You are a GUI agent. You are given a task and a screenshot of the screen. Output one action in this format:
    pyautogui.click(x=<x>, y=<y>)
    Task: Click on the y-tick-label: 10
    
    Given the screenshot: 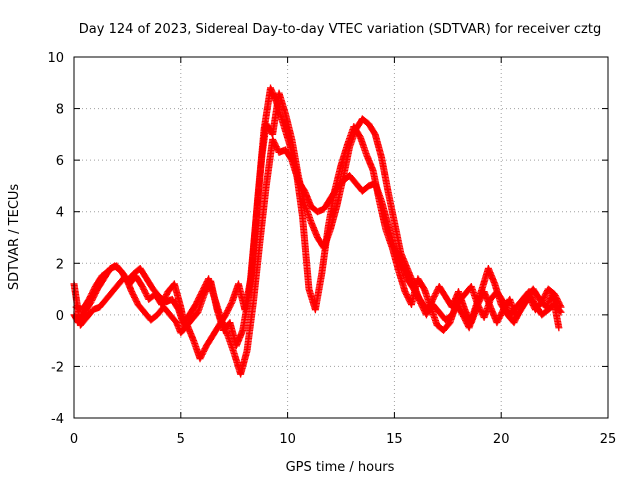 What is the action you would take?
    pyautogui.click(x=55, y=58)
    